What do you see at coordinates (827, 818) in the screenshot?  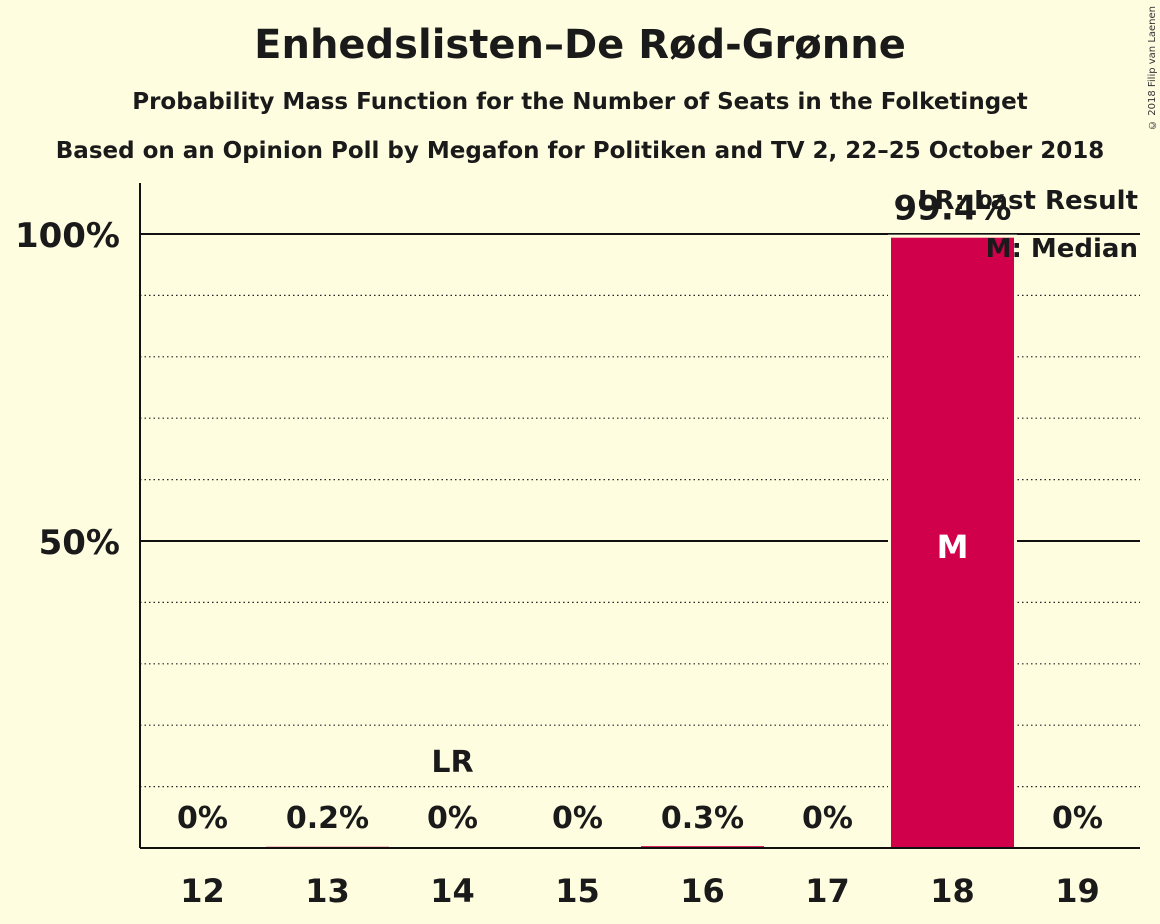 I see `value-label-17: 0%` at bounding box center [827, 818].